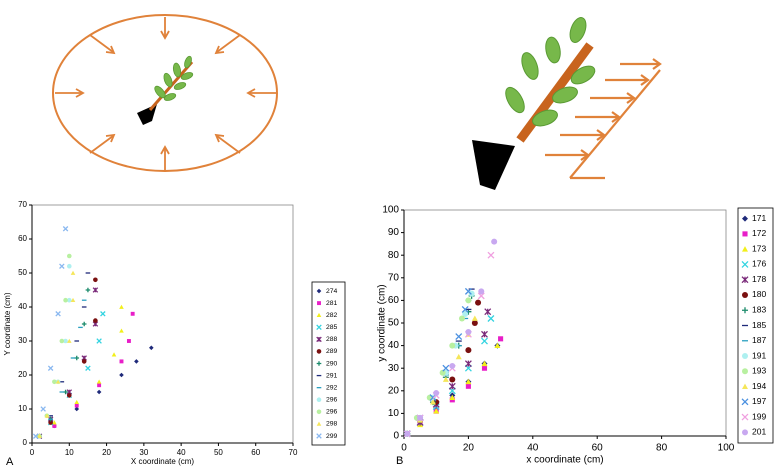  What do you see at coordinates (32, 452) in the screenshot?
I see `x-tick-label: 0` at bounding box center [32, 452].